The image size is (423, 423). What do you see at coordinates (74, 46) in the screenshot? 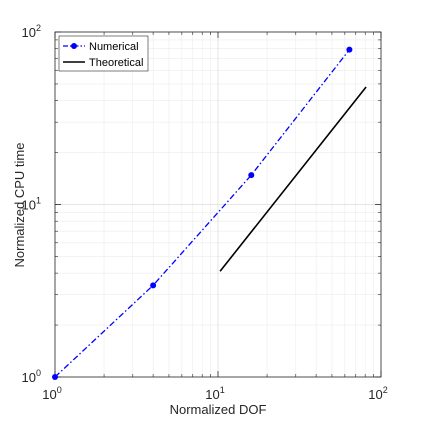
I see `legend-numerical-marker` at bounding box center [74, 46].